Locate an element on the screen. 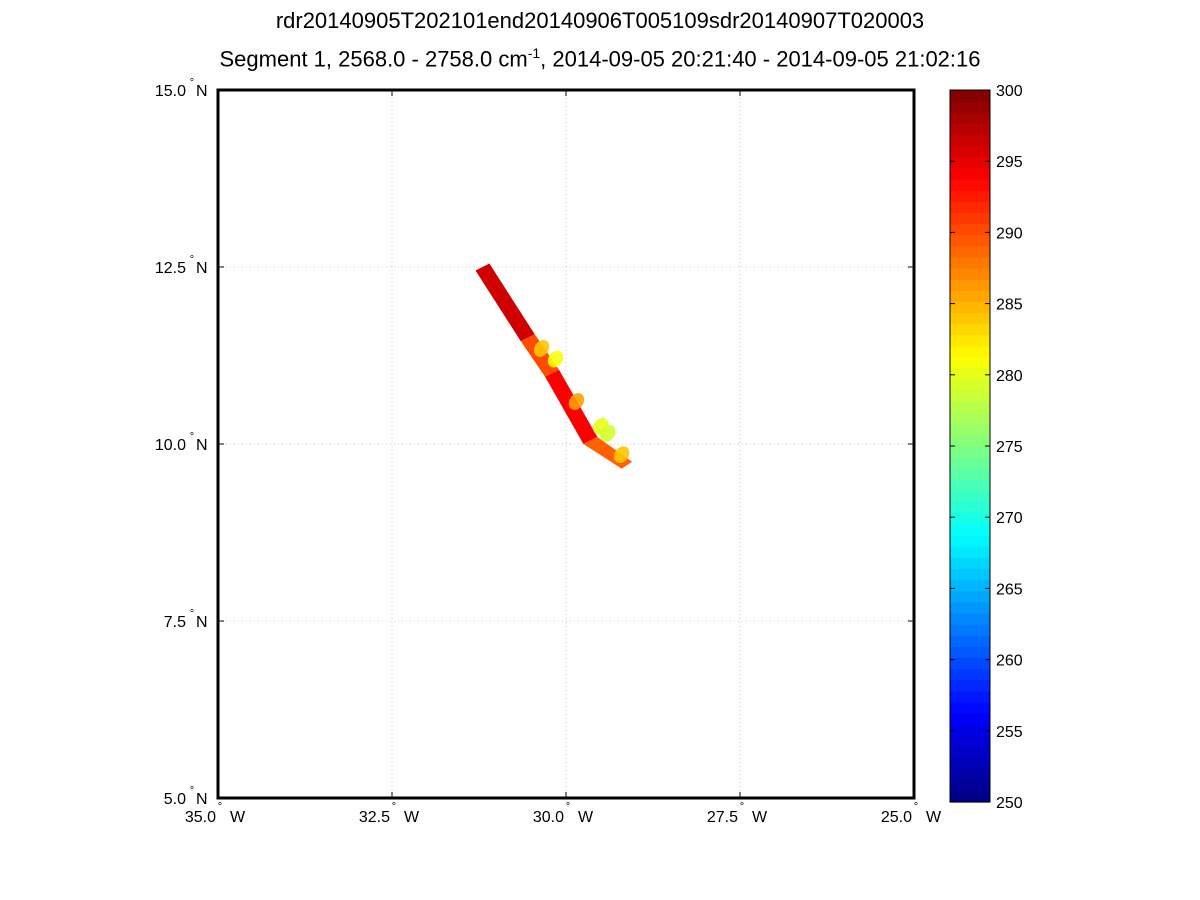 The image size is (1200, 900). colorbar-tick-label: 285 is located at coordinates (1009, 305).